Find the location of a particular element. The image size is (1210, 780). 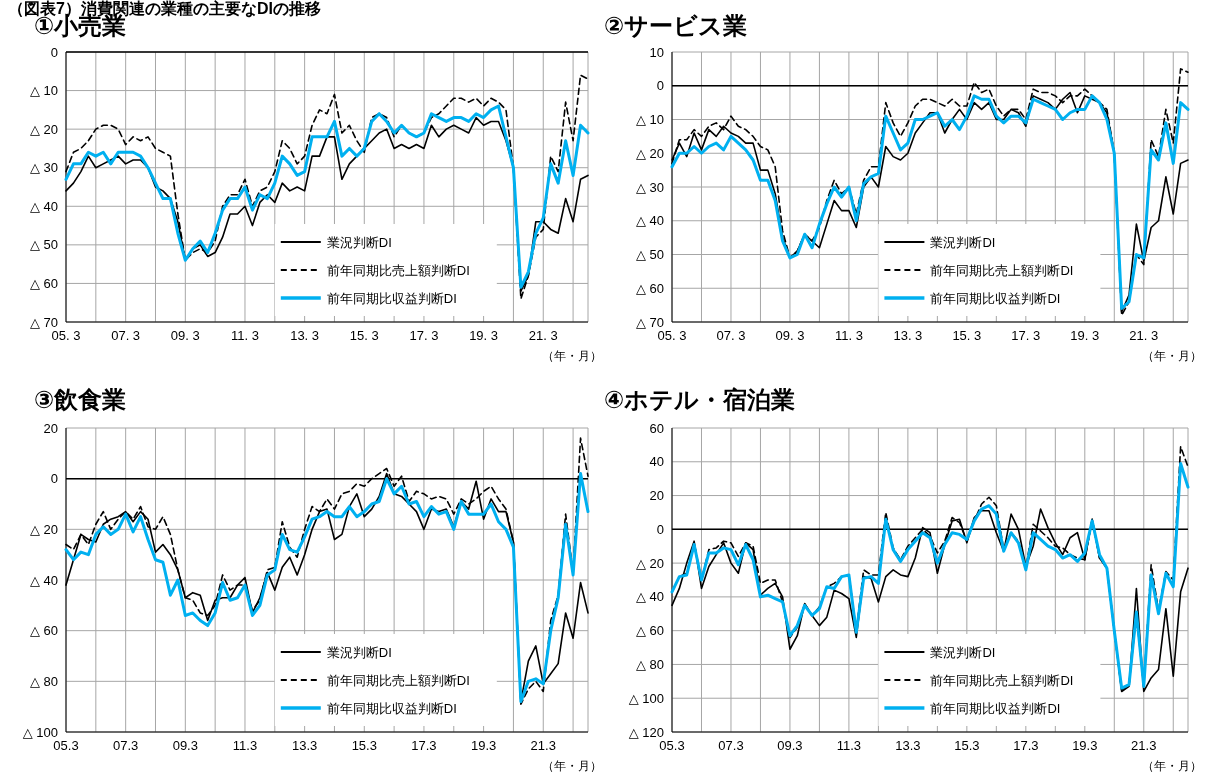

y-tick-label: 60 is located at coordinates (656, 428).